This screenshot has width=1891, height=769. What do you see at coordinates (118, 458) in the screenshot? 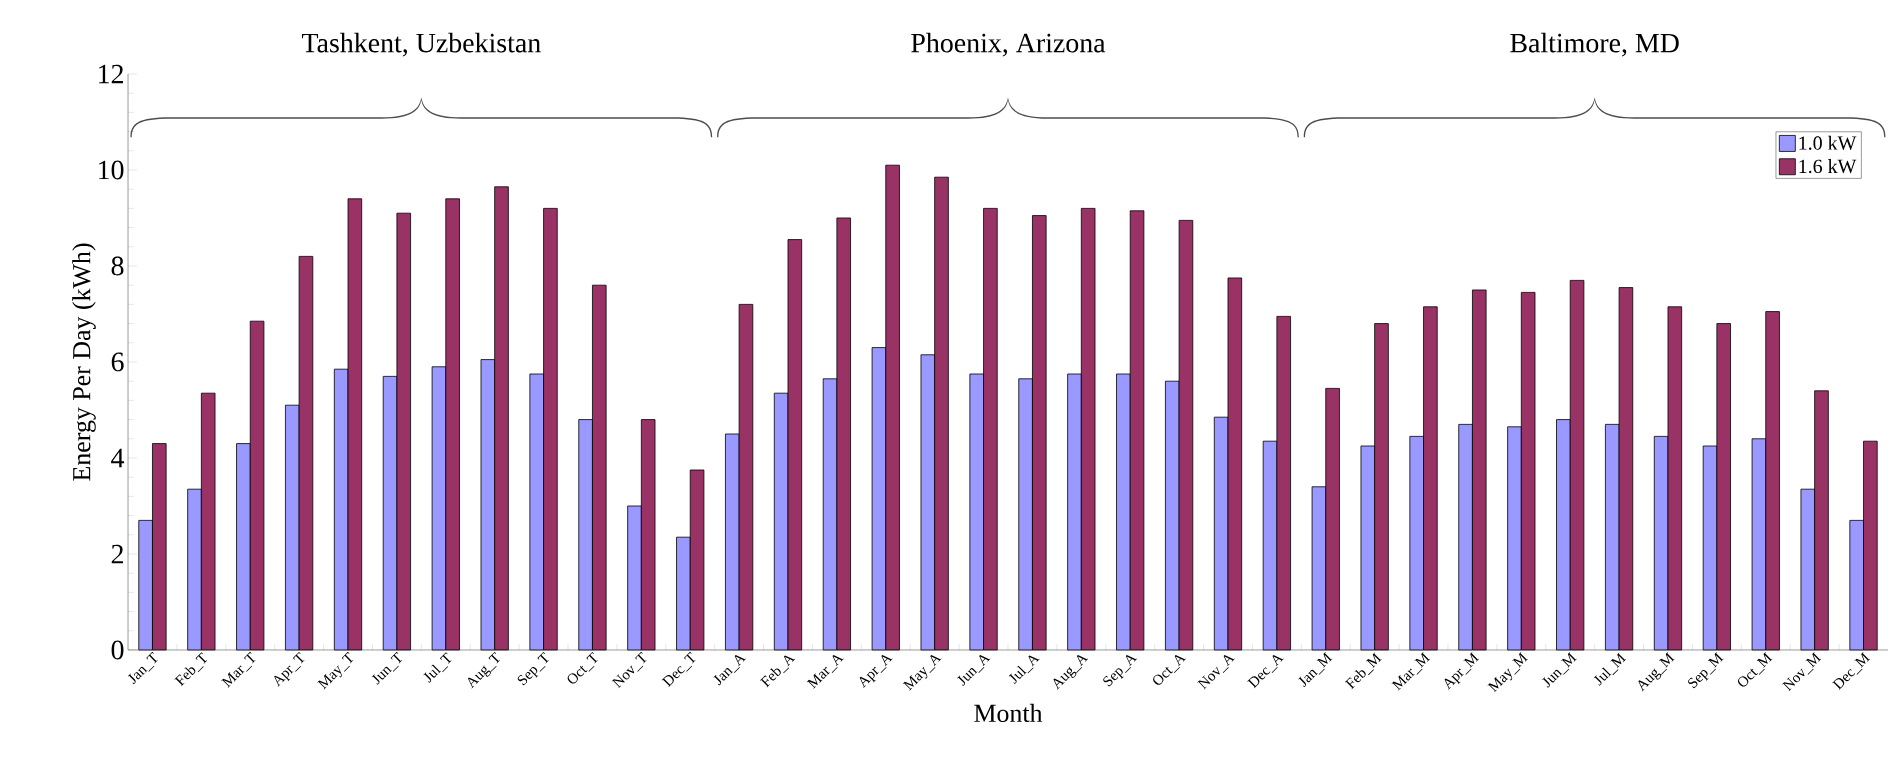
I see `y-tick-label: 4` at bounding box center [118, 458].